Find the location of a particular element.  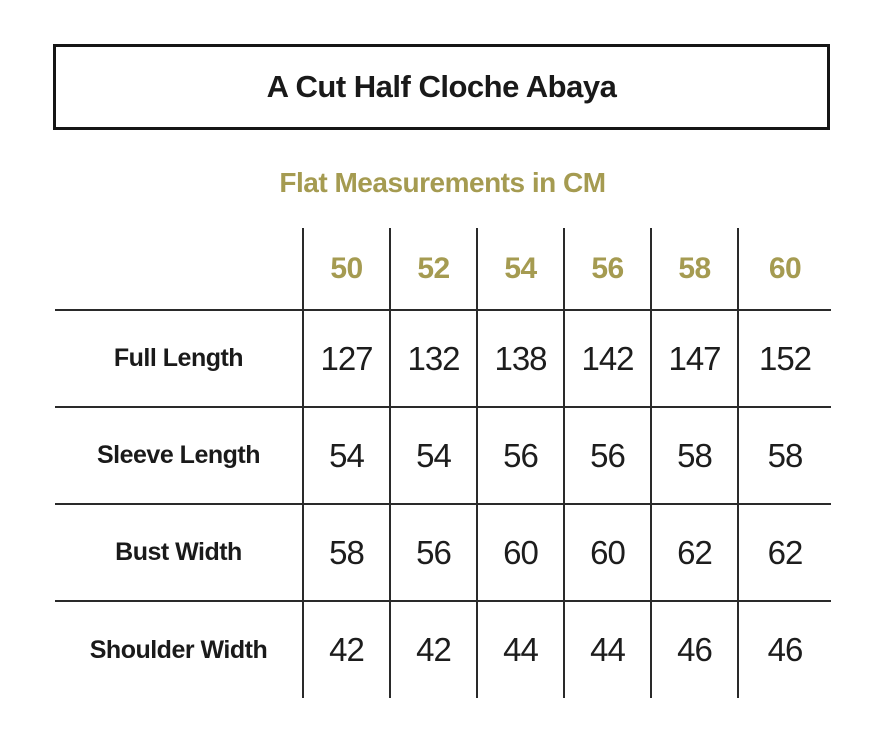

size-column-header: 60 is located at coordinates (784, 269).